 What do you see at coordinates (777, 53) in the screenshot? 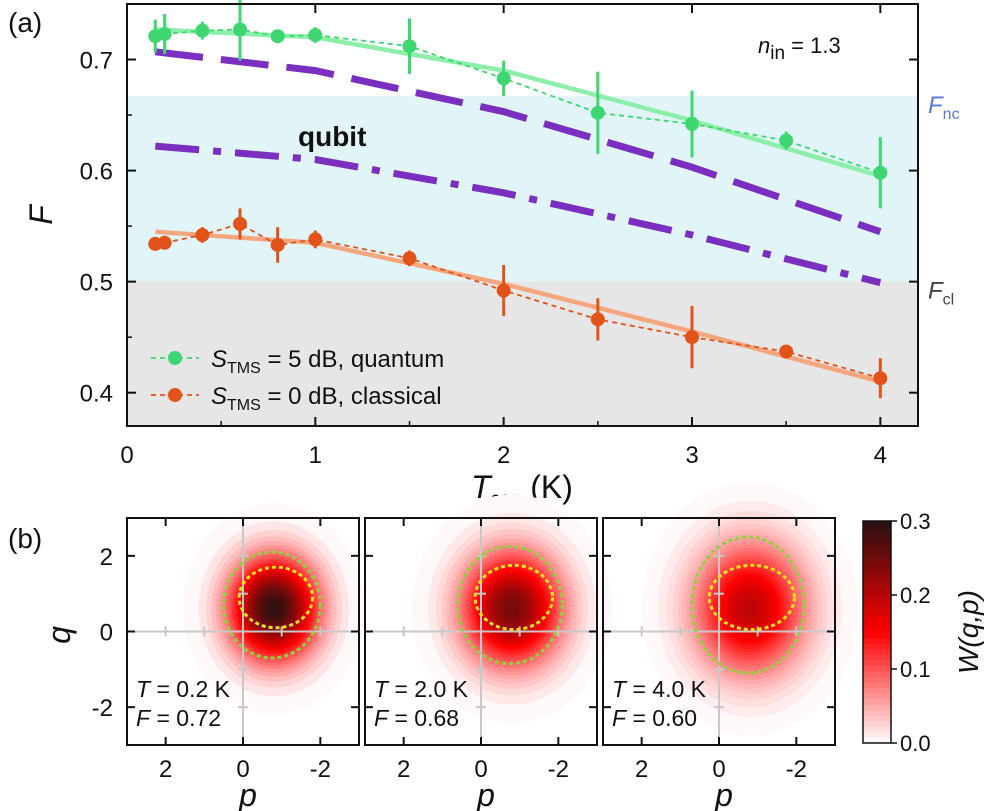
I see `text-part: in` at bounding box center [777, 53].